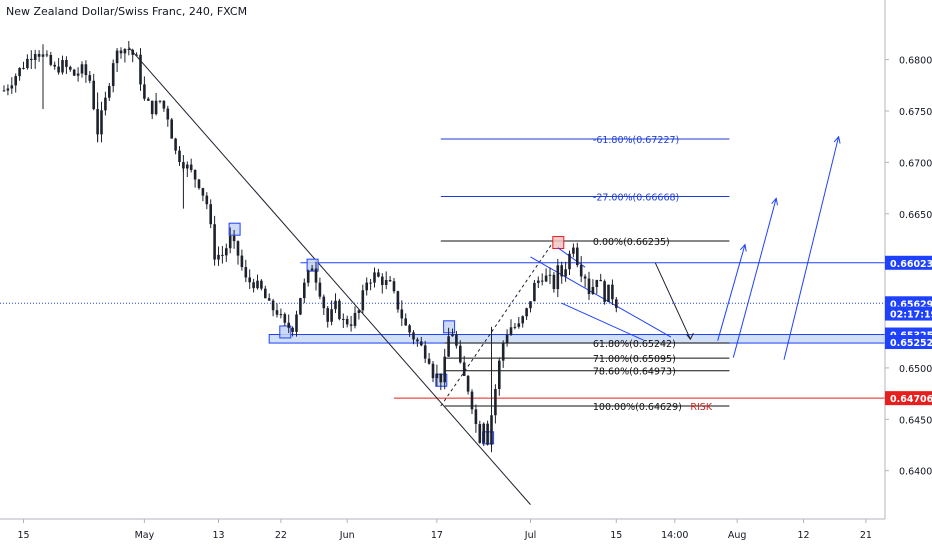  I want to click on fib-level-label: 0.00%(0.66235), so click(631, 242).